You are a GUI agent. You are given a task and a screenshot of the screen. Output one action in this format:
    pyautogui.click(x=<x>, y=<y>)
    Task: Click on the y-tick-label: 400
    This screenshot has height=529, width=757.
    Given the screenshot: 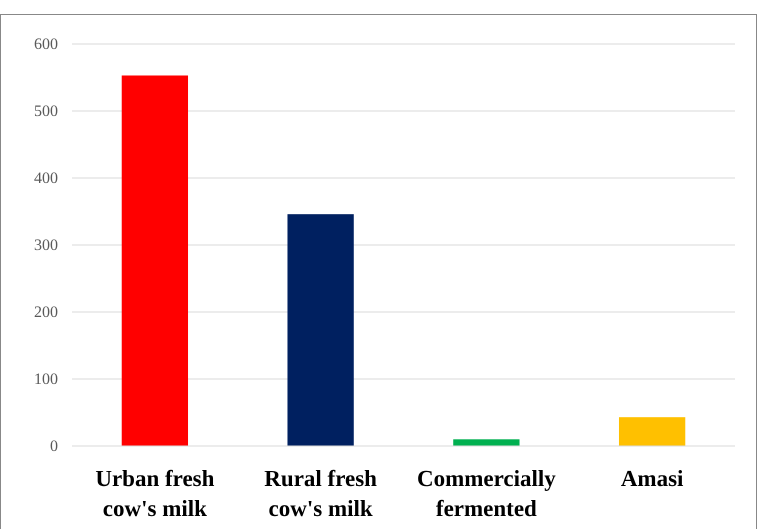 What is the action you would take?
    pyautogui.click(x=46, y=179)
    